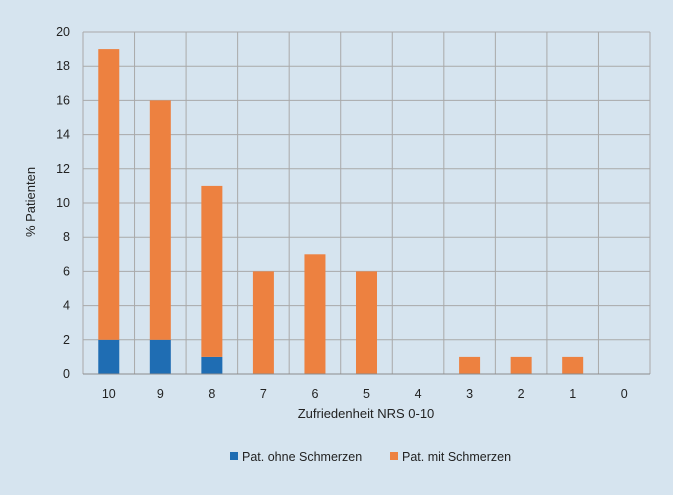 The image size is (673, 495). Describe the element at coordinates (366, 394) in the screenshot. I see `x-tick-label: 5` at that location.